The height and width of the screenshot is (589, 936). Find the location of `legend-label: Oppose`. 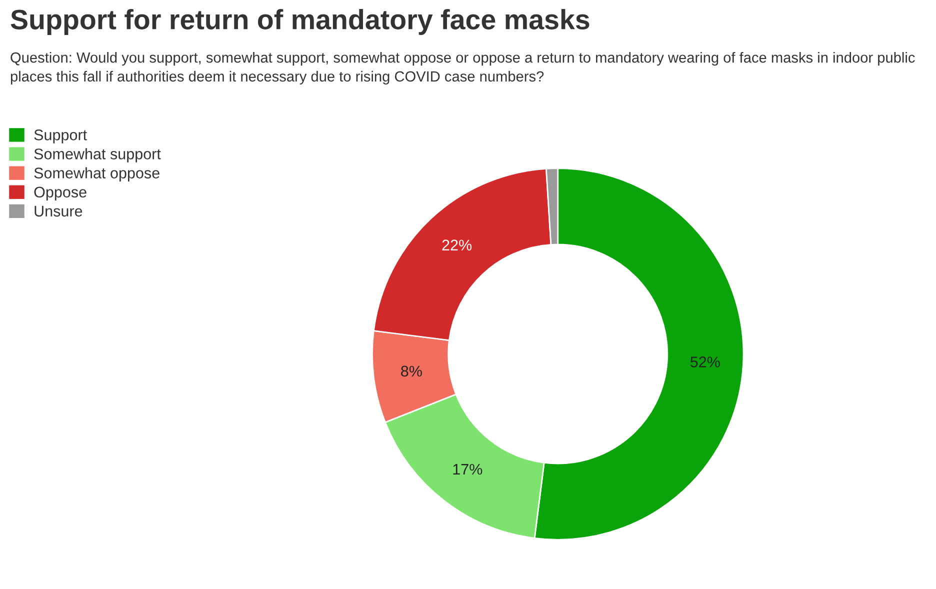

legend-label: Oppose is located at coordinates (60, 193).